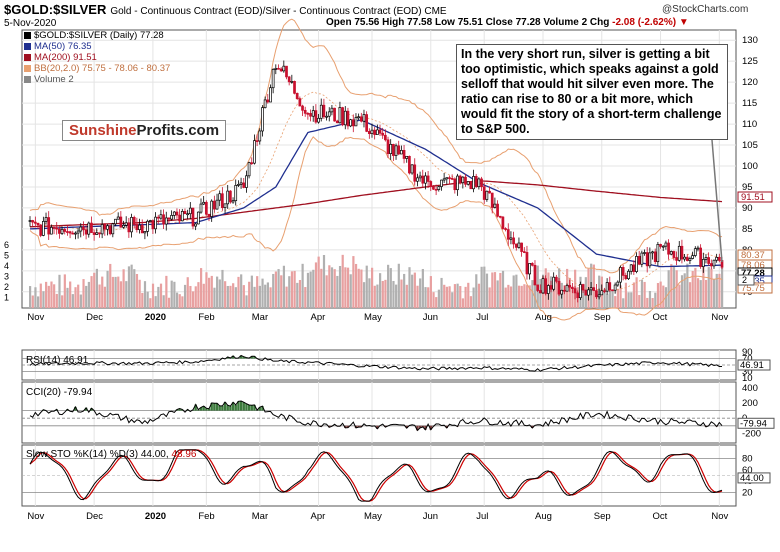 The width and height of the screenshot is (780, 552). I want to click on x-label-bottom-4: Mar, so click(260, 516).